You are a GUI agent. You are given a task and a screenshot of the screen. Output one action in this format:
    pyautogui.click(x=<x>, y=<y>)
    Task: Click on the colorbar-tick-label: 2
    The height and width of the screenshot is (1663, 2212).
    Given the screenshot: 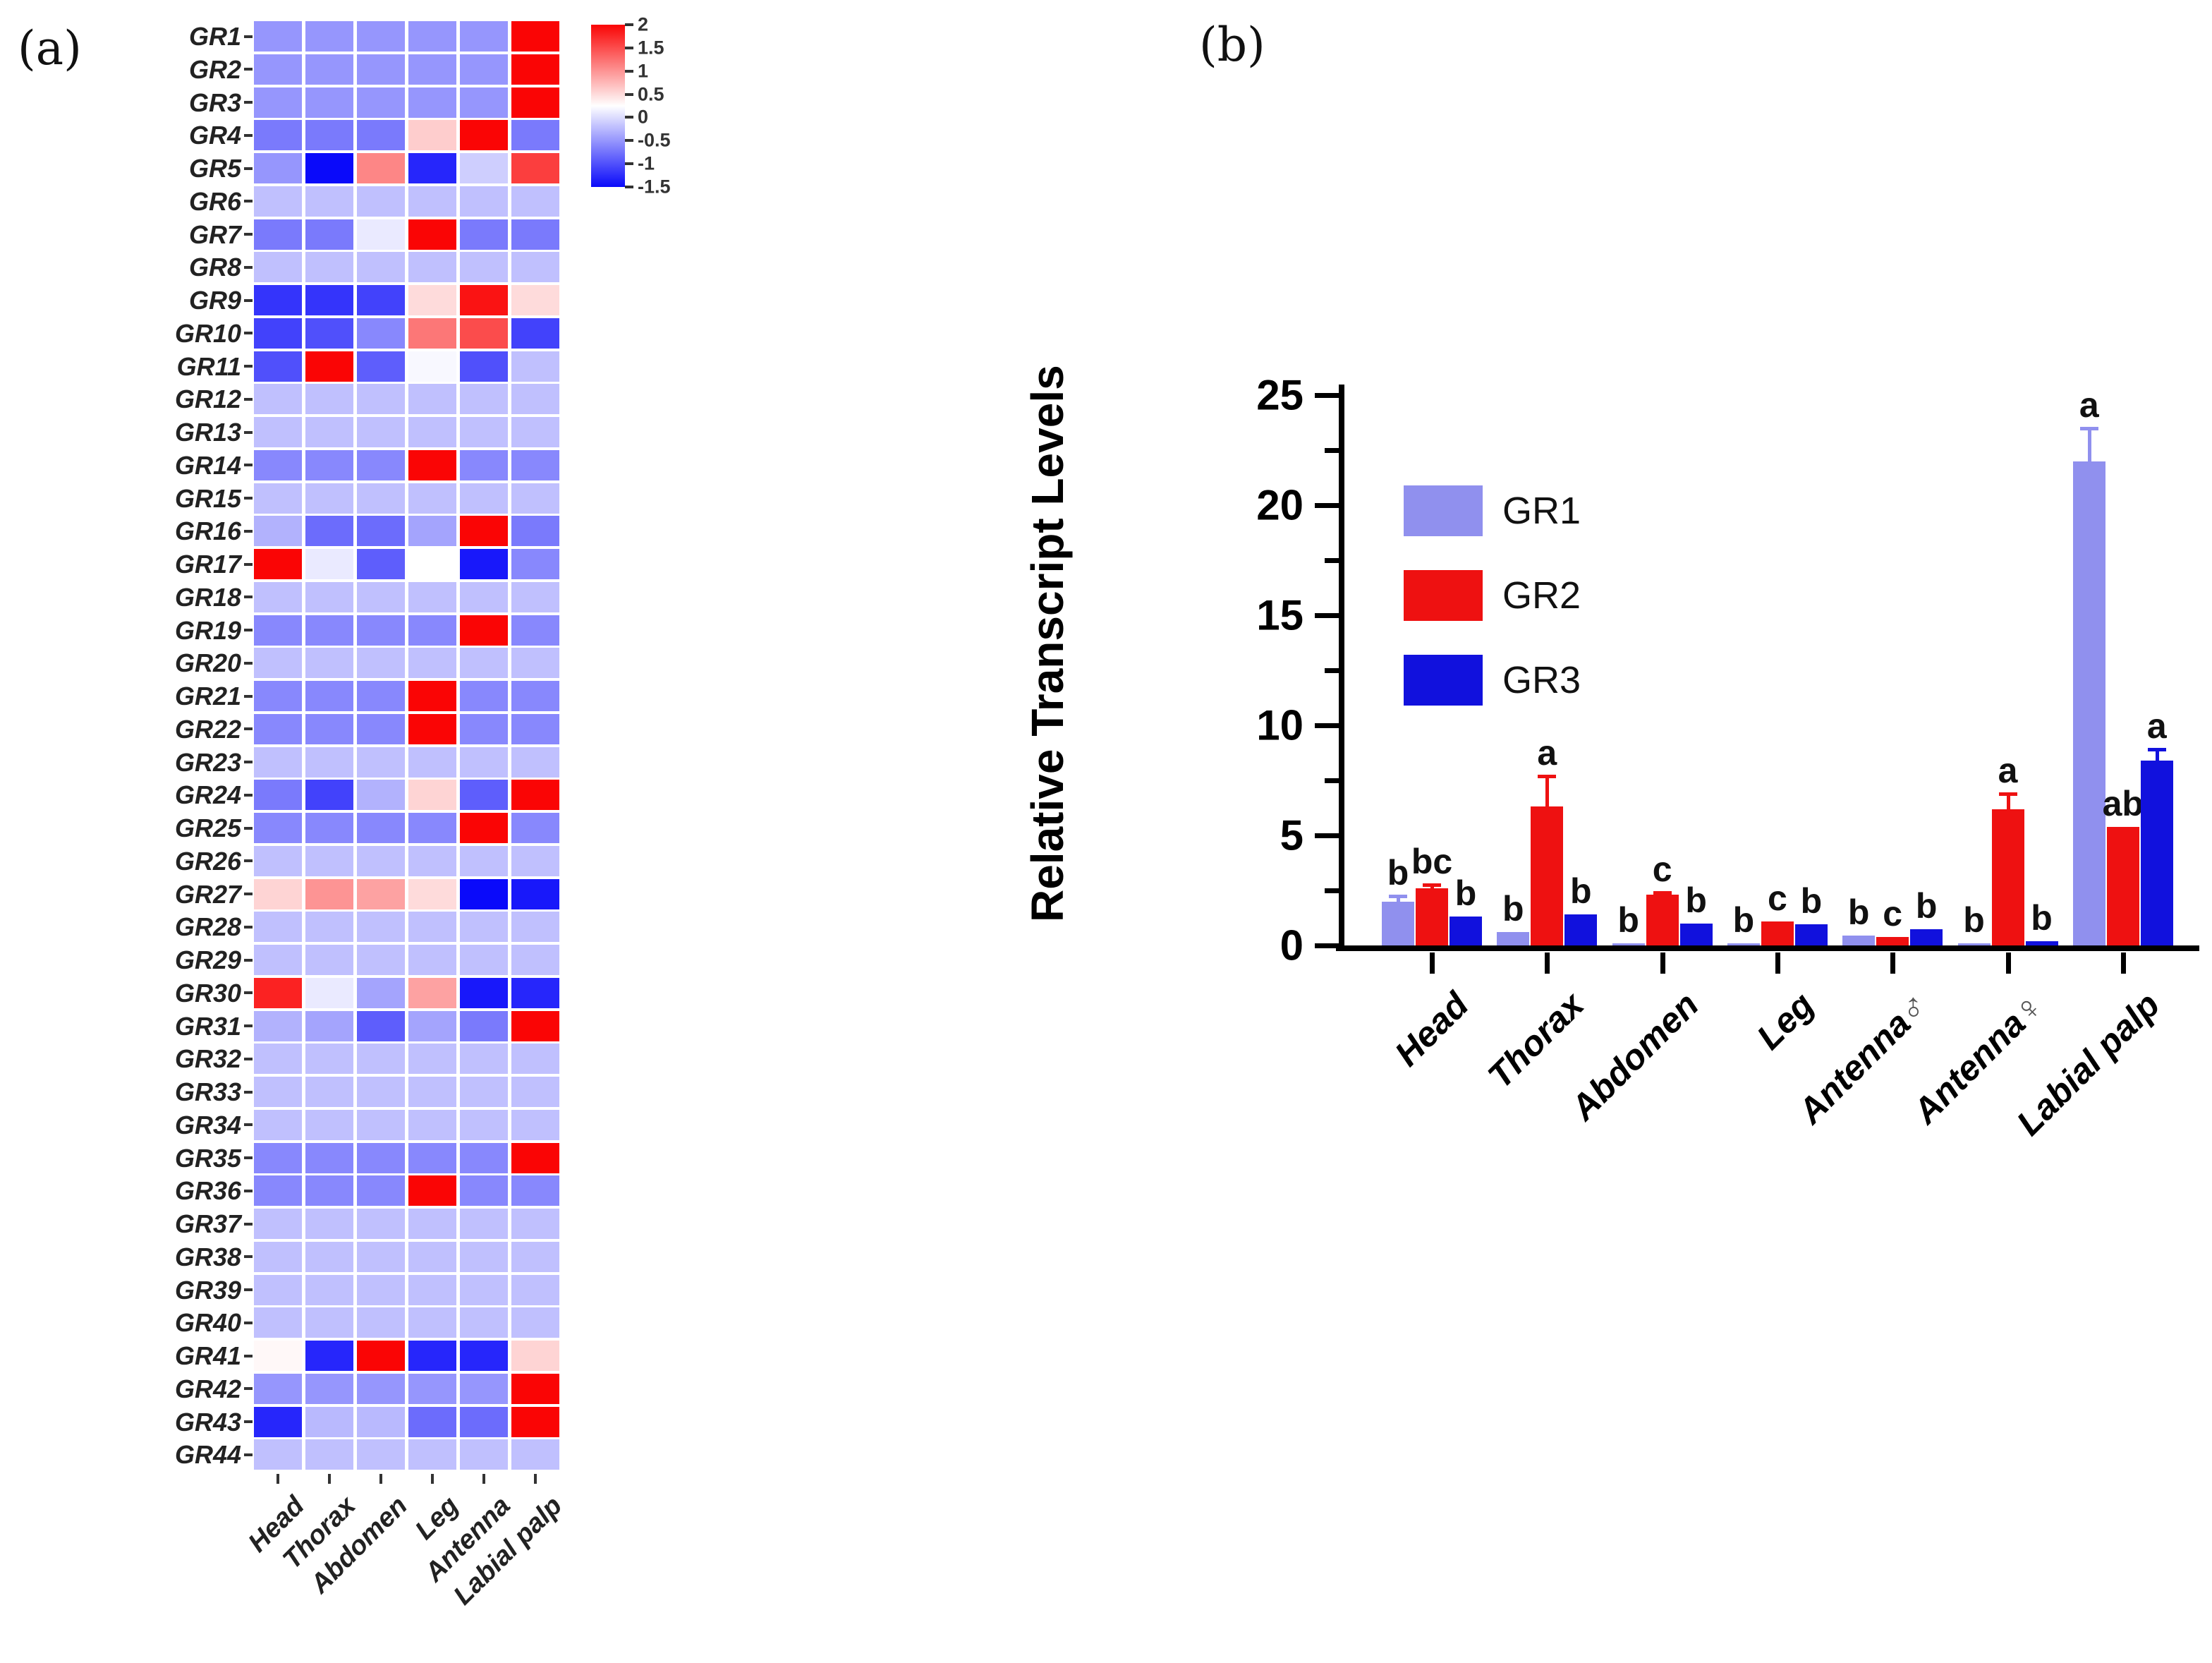 What is the action you would take?
    pyautogui.click(x=643, y=24)
    